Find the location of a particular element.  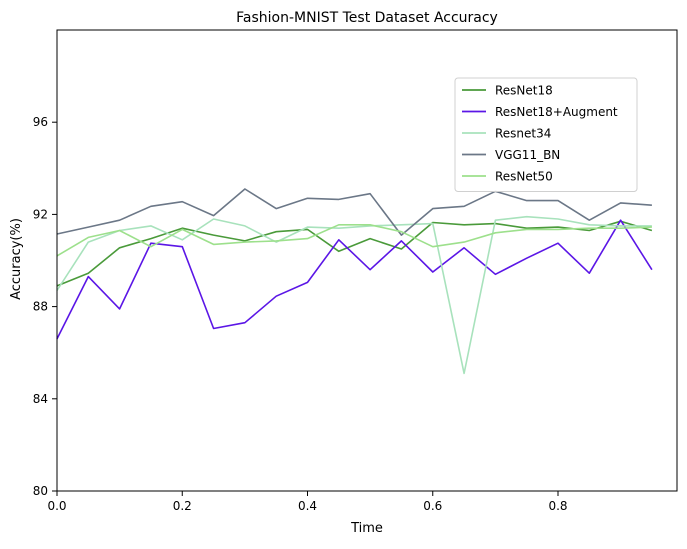

chart-title: Fashion-MNIST Test Dataset Accuracy is located at coordinates (367, 18).